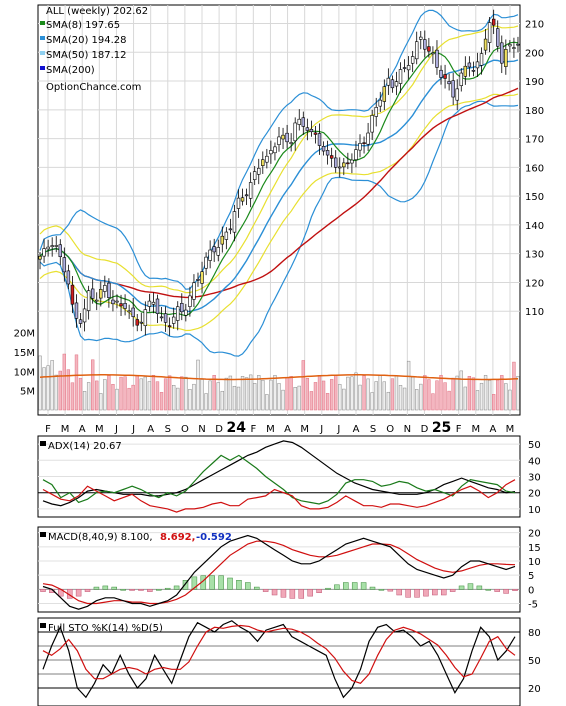 This screenshot has width=566, height=706. Describe the element at coordinates (97, 11) in the screenshot. I see `chart-title: ALL (weekly) 202.62` at that location.